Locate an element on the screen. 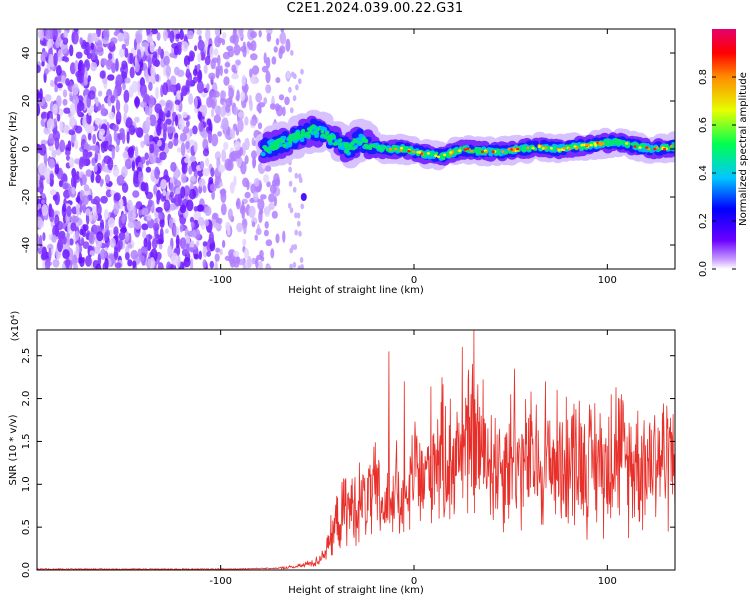 This screenshot has width=750, height=600. snr-y-tick-label: 2.0 is located at coordinates (26, 399).